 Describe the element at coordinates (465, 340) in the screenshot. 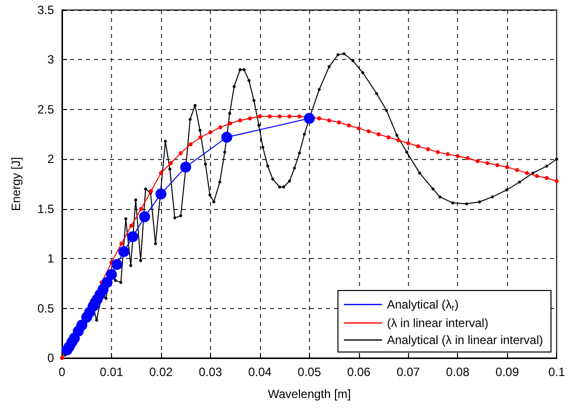

I see `legend-label: Analytical (λ in linear interval)` at that location.